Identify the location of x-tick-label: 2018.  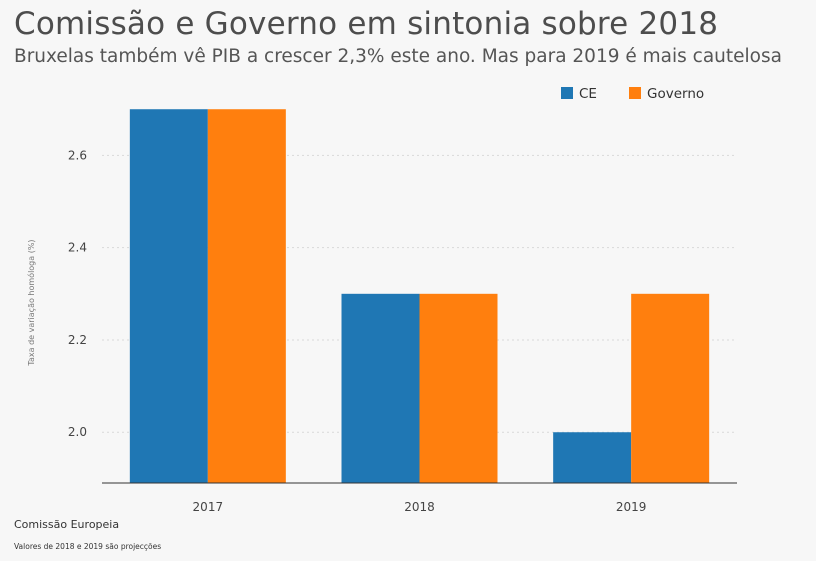
(419, 507).